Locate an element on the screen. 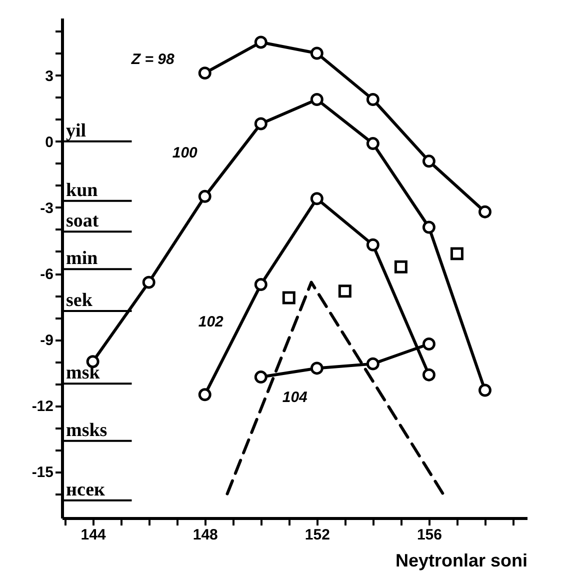 The image size is (569, 583). y-tick-label: -12 is located at coordinates (43, 407).